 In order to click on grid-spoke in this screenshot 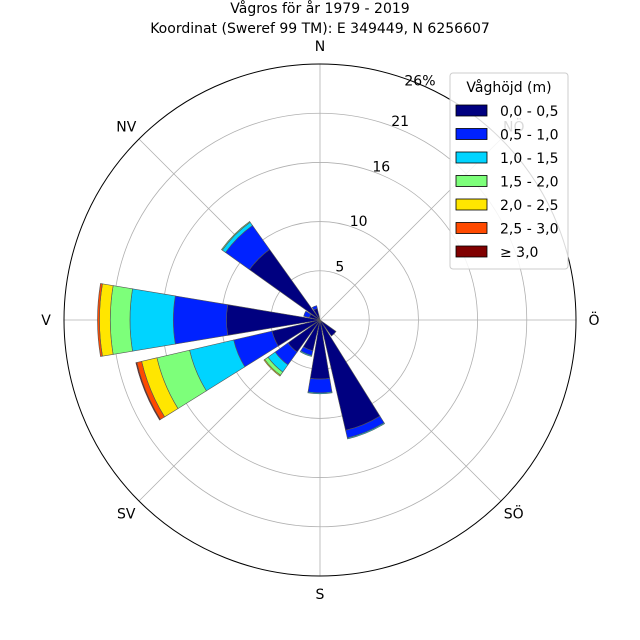, I will do `click(410, 410)`.